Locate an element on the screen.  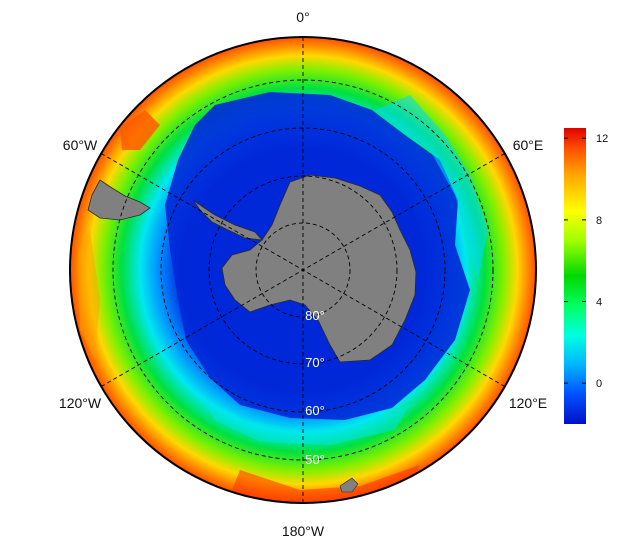
antarctica-landmass is located at coordinates (319, 268).